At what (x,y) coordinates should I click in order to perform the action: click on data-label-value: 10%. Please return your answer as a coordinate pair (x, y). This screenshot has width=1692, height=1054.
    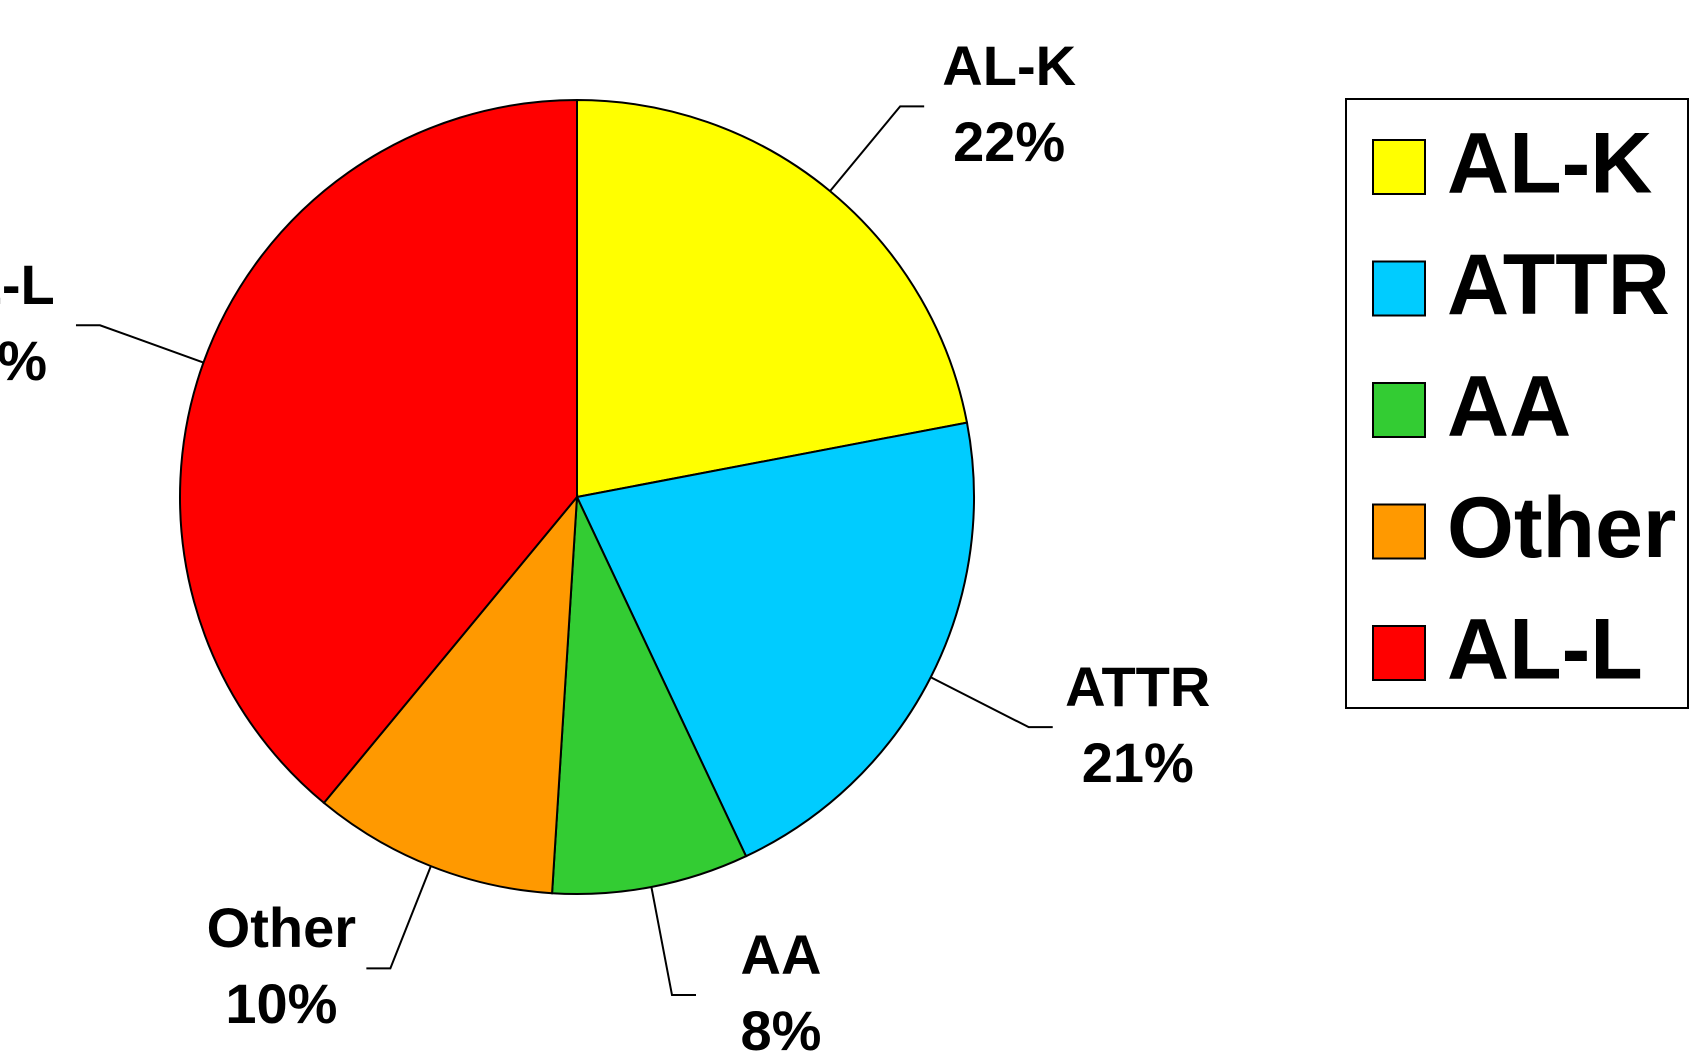
    Looking at the image, I should click on (281, 1003).